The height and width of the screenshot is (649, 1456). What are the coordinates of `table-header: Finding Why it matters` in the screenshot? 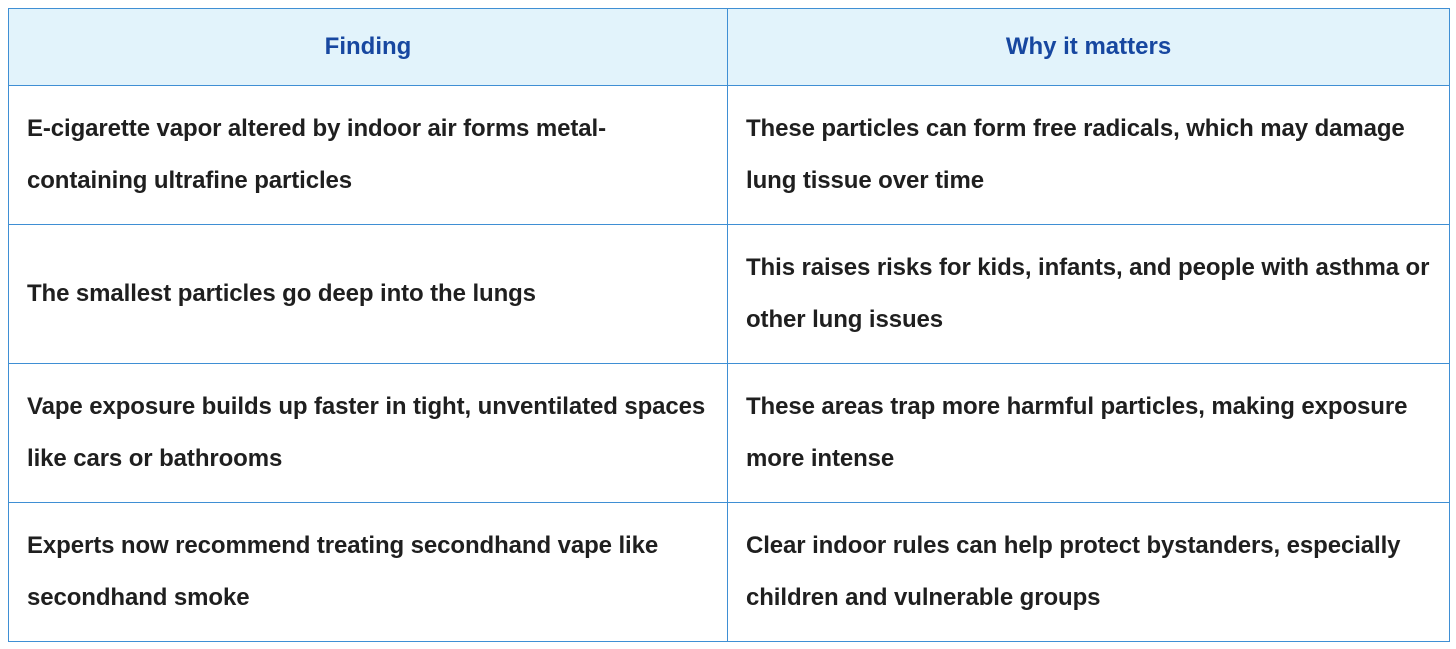 It's located at (729, 47).